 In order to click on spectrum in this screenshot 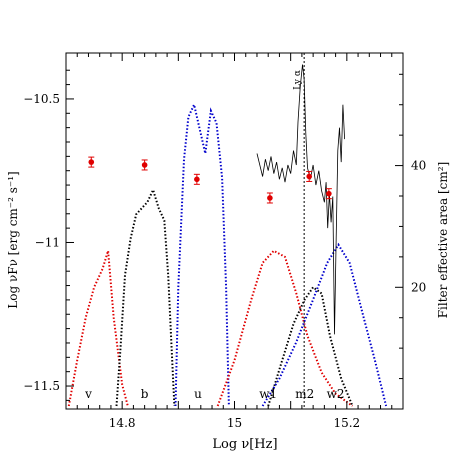, I will do `click(300, 199)`.